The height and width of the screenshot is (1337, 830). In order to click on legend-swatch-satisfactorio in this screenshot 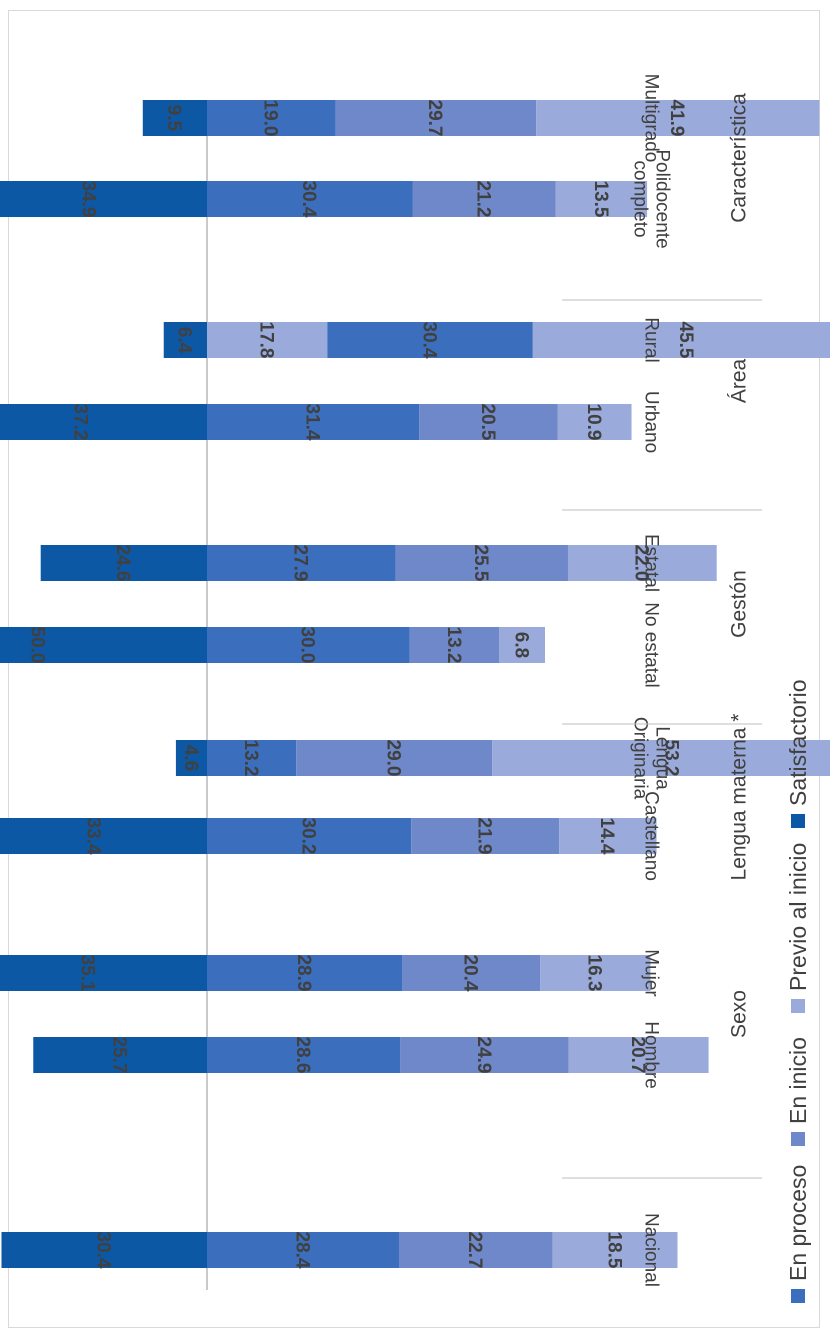, I will do `click(798, 821)`.